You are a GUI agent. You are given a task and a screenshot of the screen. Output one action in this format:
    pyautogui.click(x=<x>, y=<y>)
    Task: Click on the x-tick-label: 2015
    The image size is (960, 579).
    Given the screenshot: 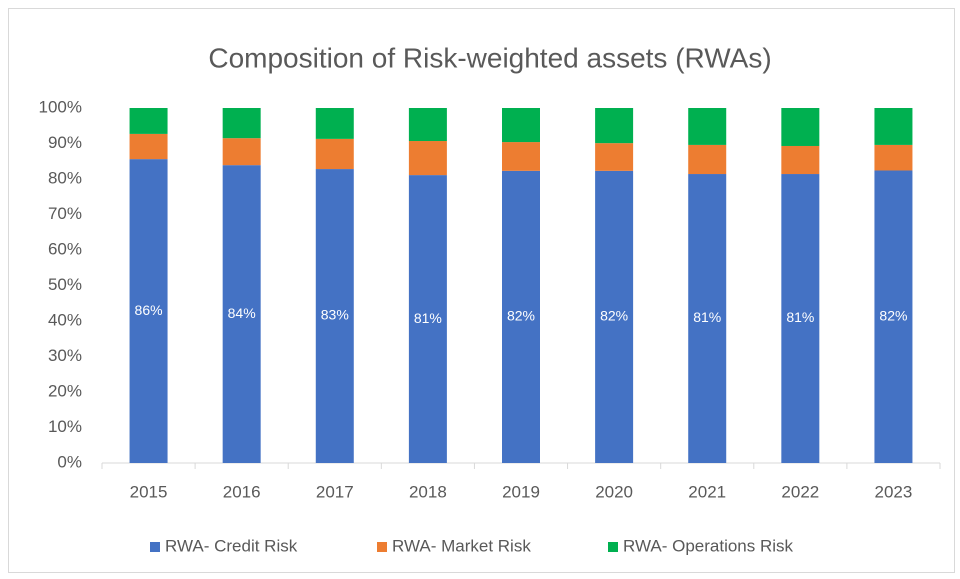 What is the action you would take?
    pyautogui.click(x=149, y=491)
    